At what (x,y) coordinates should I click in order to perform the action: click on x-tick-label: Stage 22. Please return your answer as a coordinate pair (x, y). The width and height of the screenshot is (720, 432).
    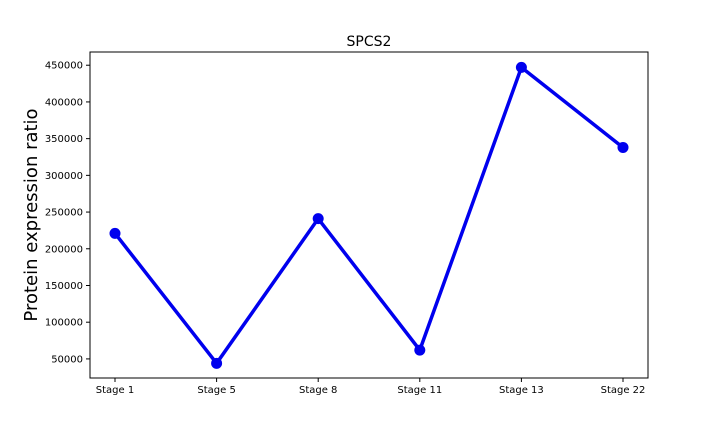
    Looking at the image, I should click on (623, 390).